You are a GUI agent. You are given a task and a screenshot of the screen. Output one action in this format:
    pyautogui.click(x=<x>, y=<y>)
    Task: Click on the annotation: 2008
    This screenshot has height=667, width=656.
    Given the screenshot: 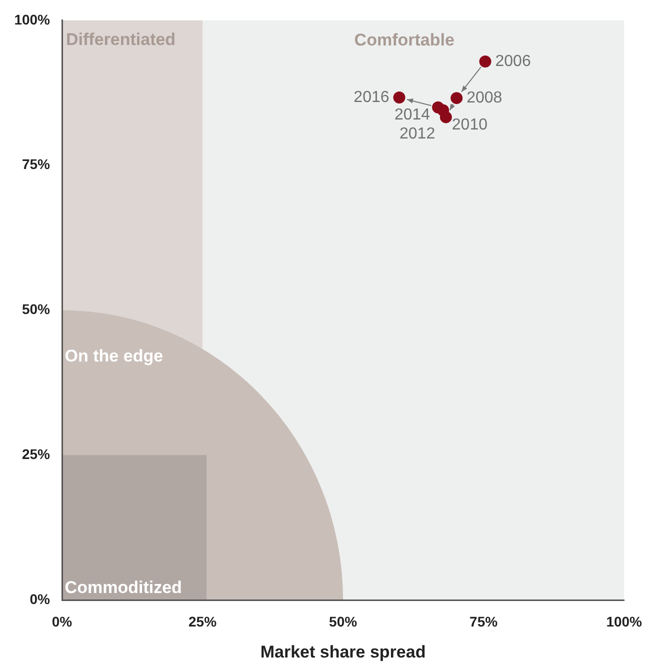 What is the action you would take?
    pyautogui.click(x=484, y=97)
    